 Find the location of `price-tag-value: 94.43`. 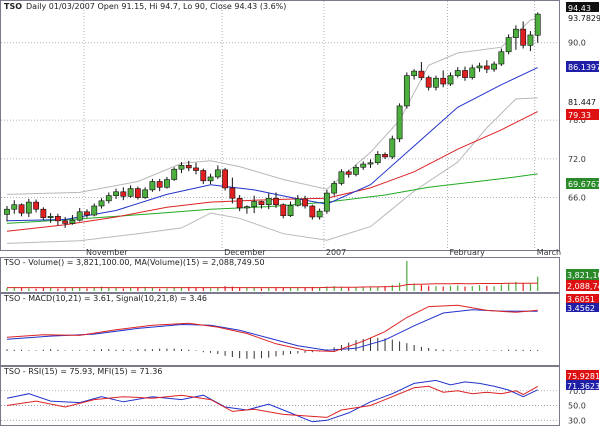

price-tag-value: 94.43 is located at coordinates (579, 8).